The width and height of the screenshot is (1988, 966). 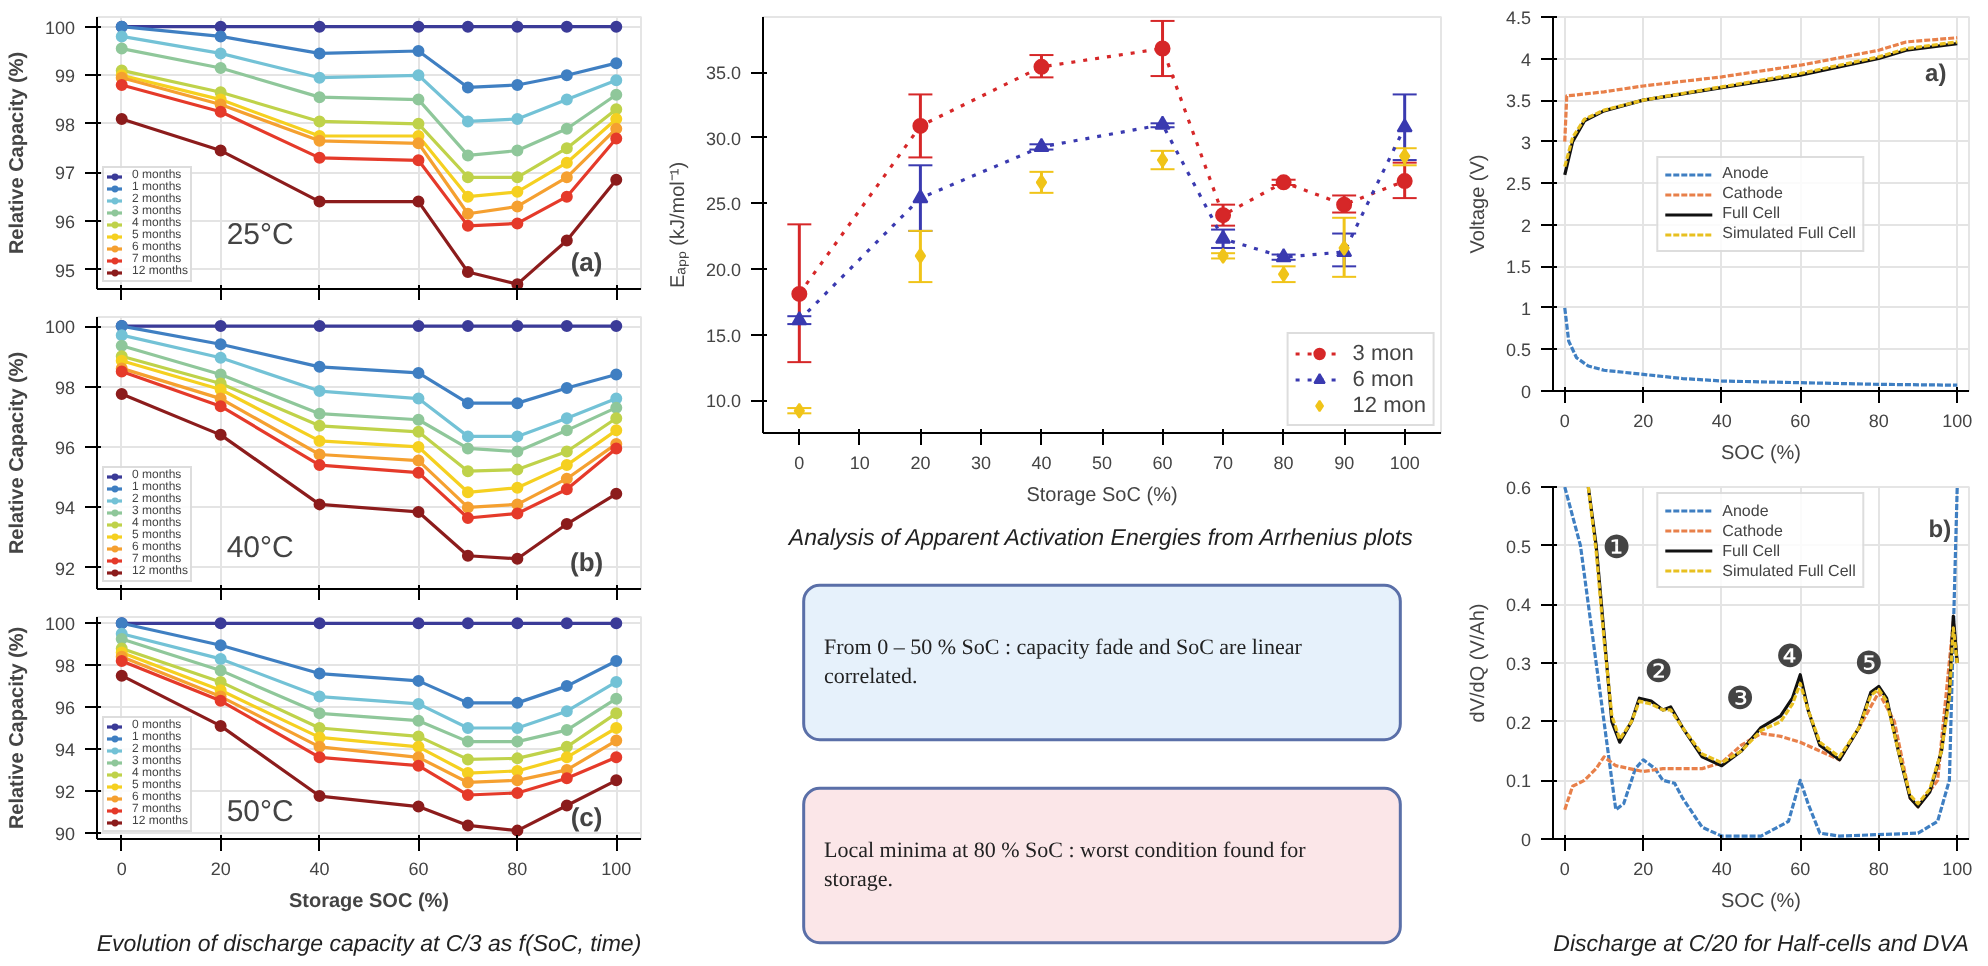 What do you see at coordinates (65, 270) in the screenshot?
I see `y-tick-label: 95` at bounding box center [65, 270].